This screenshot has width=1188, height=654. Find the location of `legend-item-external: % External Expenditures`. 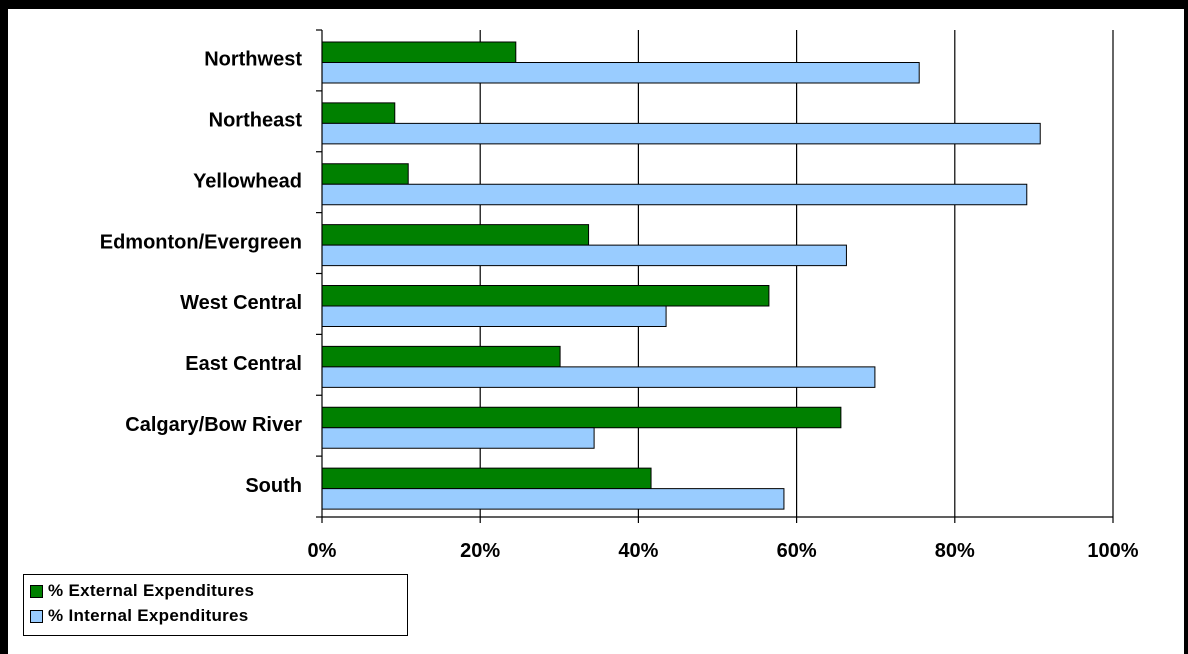

legend-item-external: % External Expenditures is located at coordinates (142, 591).